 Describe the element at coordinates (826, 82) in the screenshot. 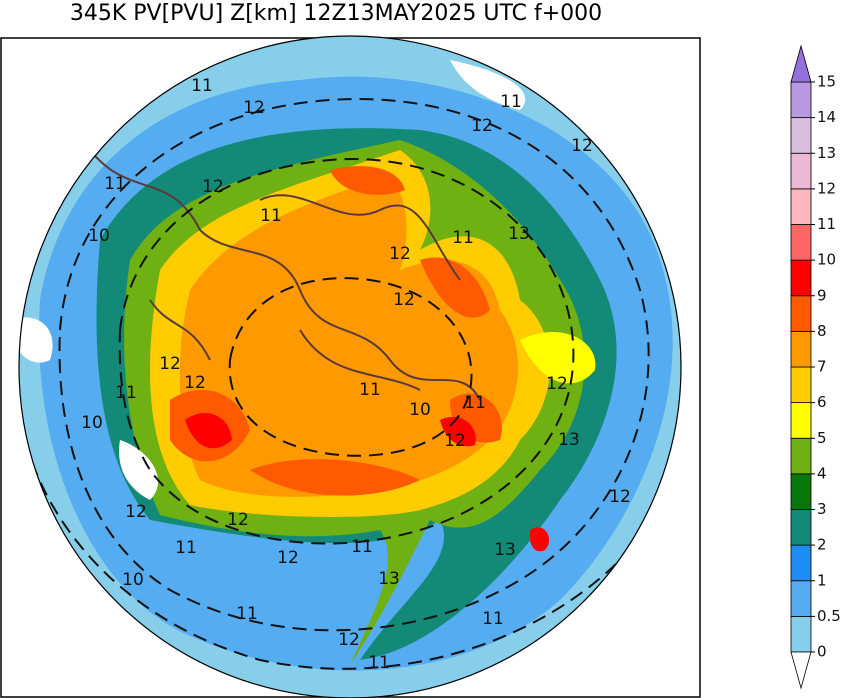

I see `colorbar-label: 15` at that location.